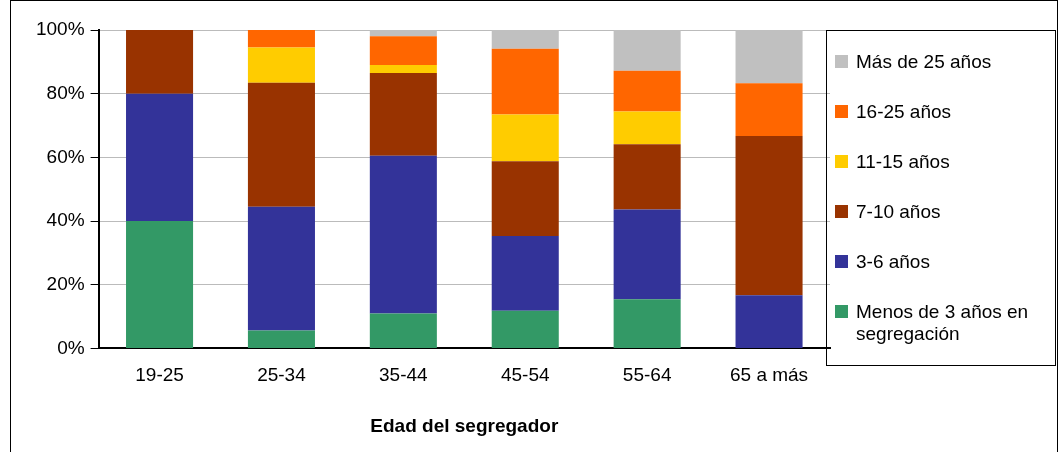 The width and height of the screenshot is (1062, 452). I want to click on x-tick-label: 25-34, so click(282, 375).